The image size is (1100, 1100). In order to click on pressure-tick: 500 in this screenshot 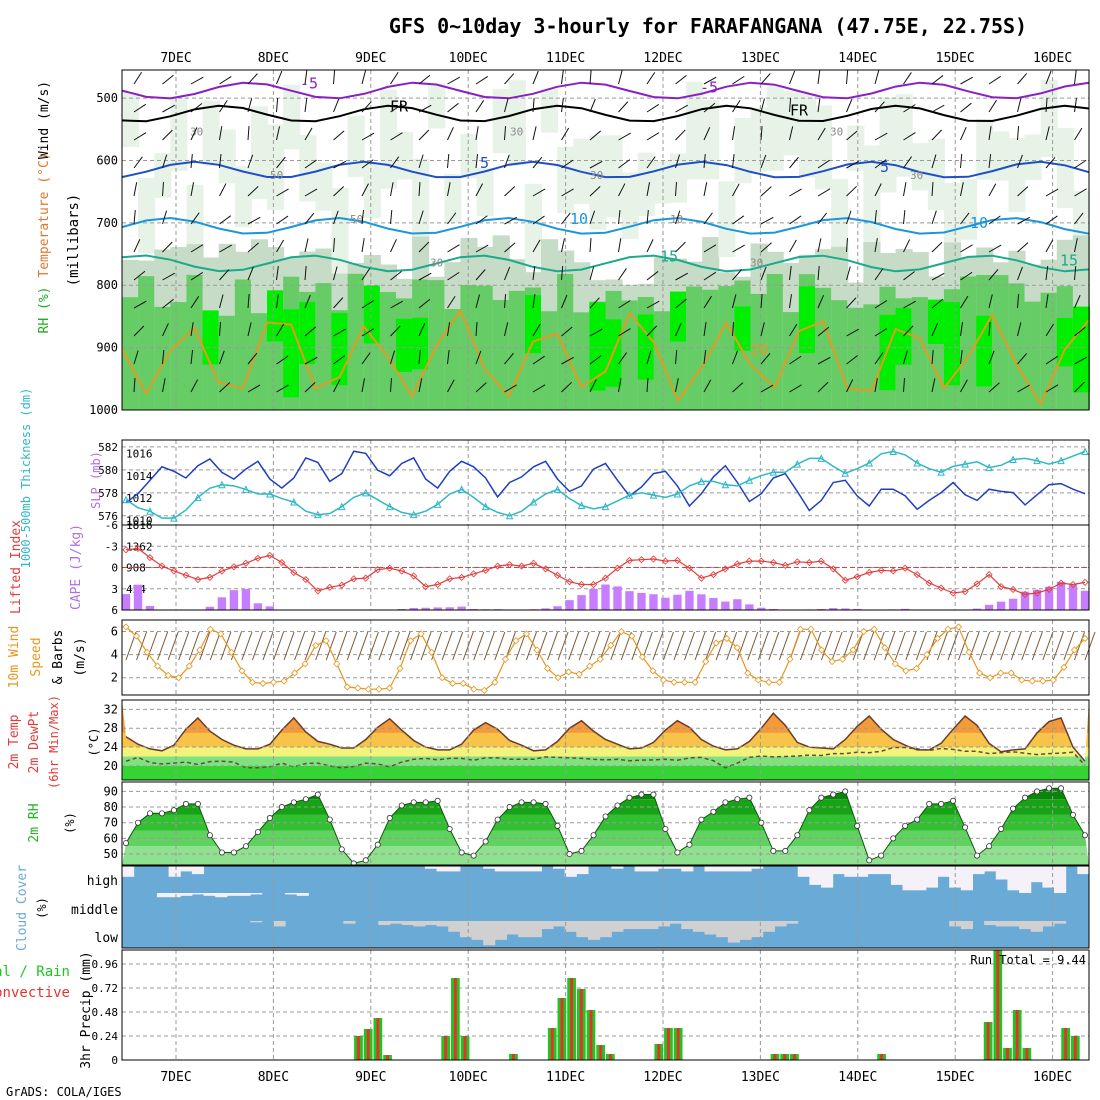, I will do `click(107, 98)`.